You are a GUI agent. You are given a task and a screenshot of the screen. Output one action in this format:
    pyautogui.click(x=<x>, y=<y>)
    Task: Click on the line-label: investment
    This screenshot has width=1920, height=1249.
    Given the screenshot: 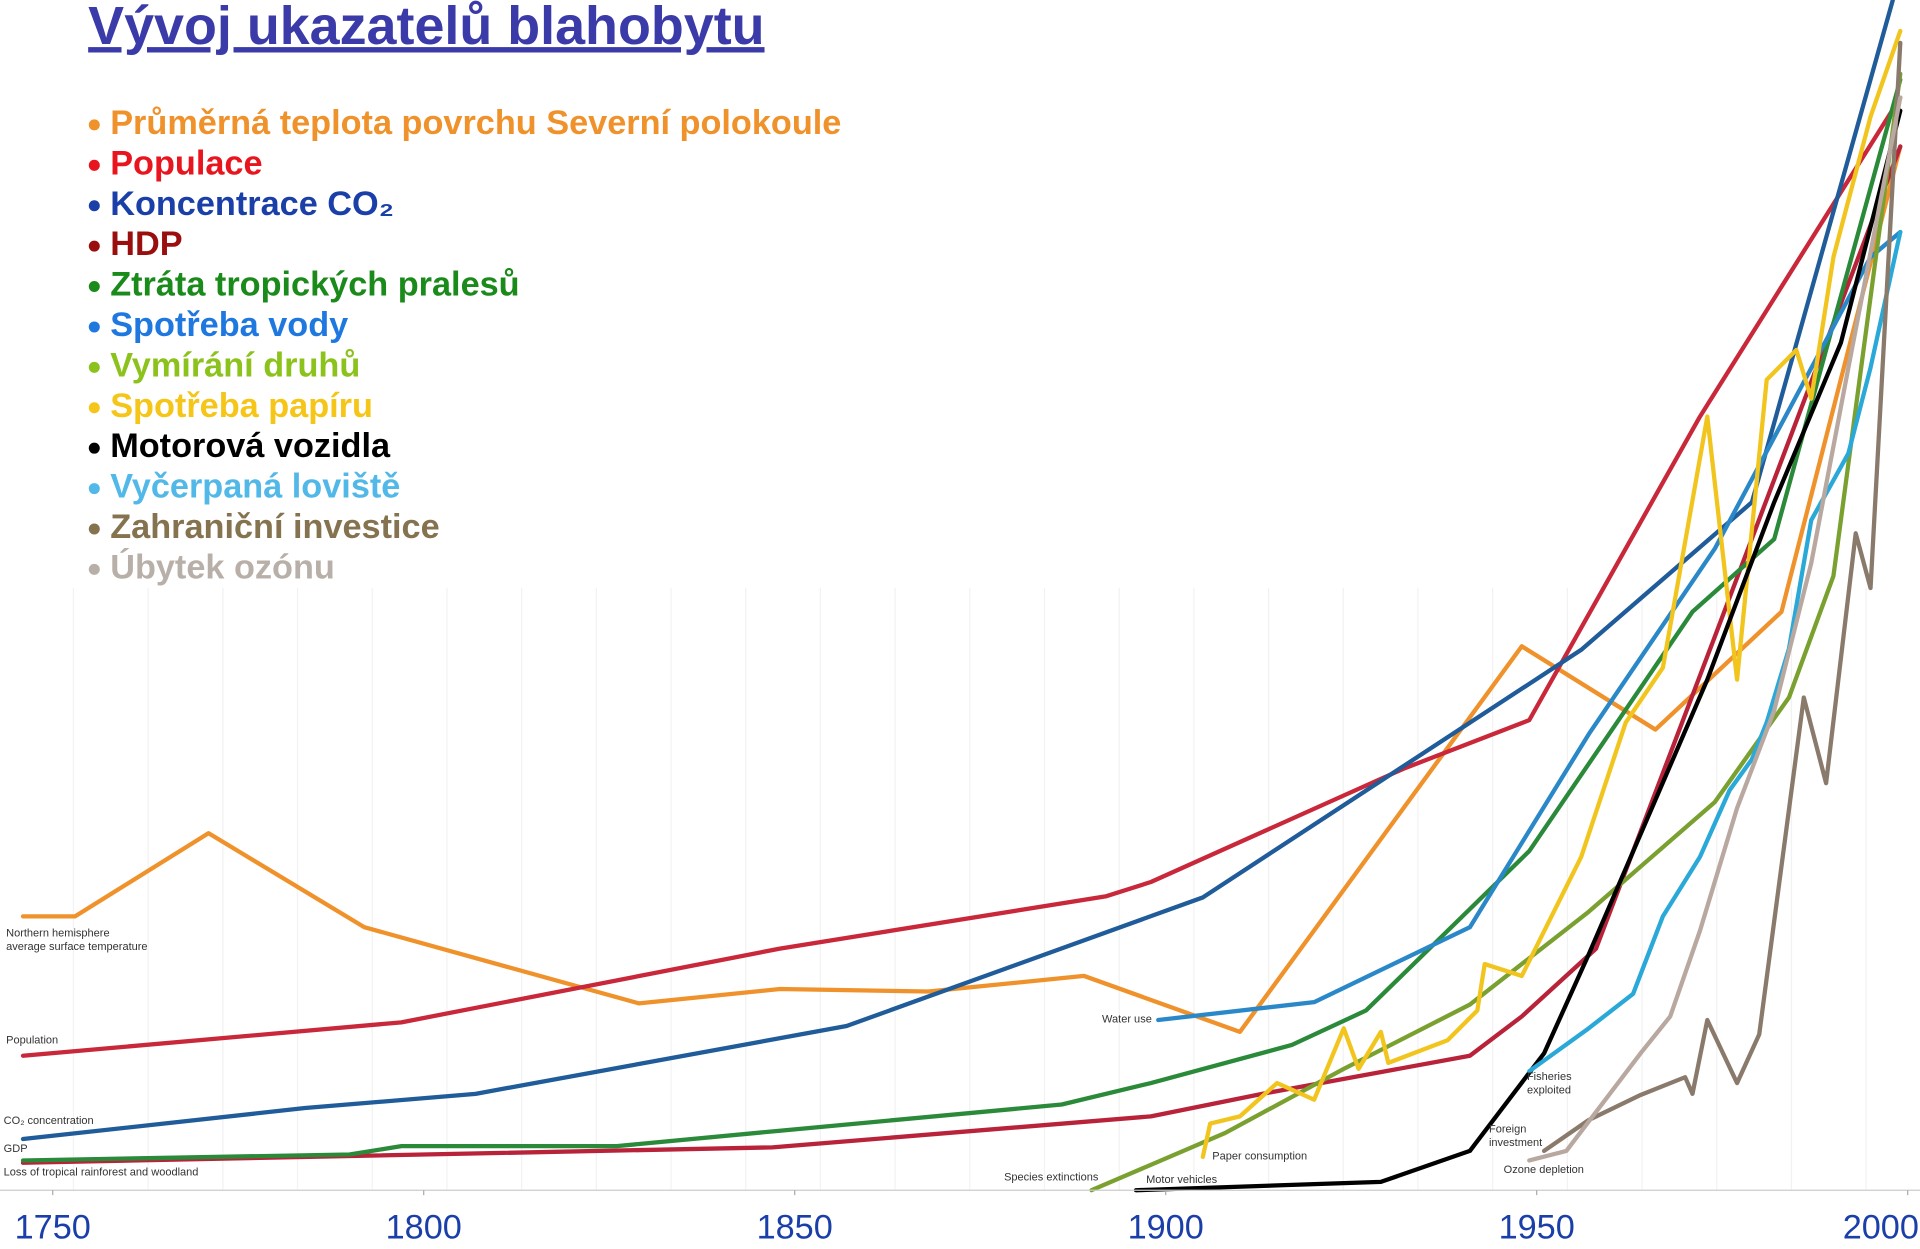 What is the action you would take?
    pyautogui.click(x=1515, y=1143)
    